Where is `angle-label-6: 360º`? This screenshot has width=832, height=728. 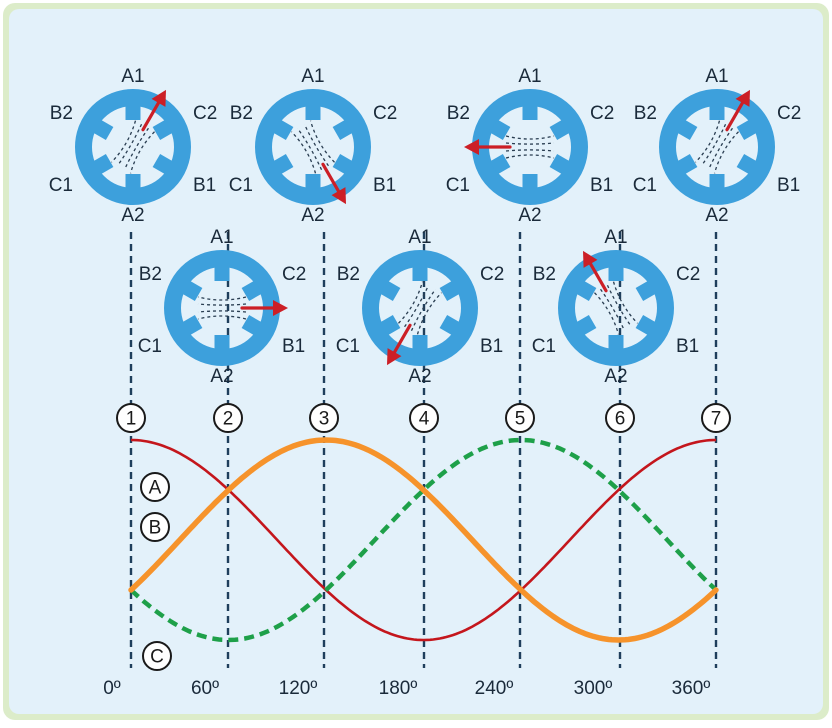 angle-label-6: 360º is located at coordinates (691, 688).